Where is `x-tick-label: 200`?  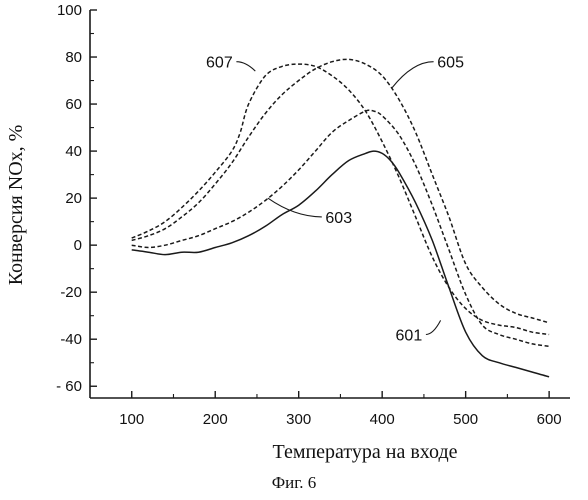
x-tick-label: 200 is located at coordinates (215, 419).